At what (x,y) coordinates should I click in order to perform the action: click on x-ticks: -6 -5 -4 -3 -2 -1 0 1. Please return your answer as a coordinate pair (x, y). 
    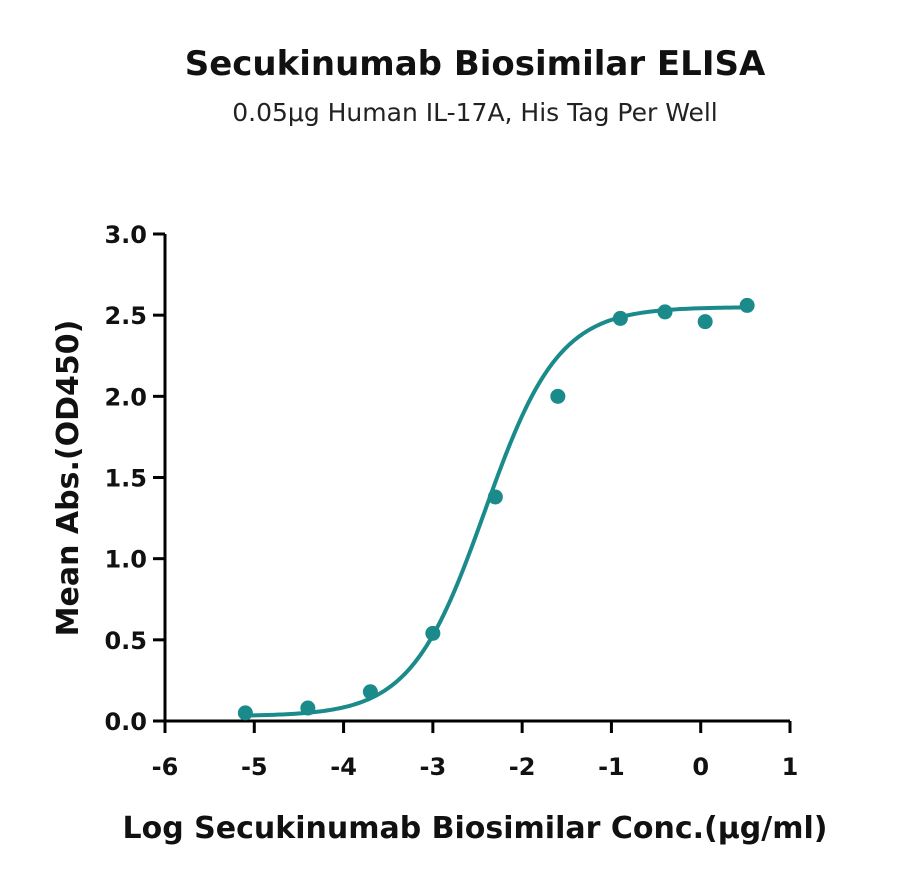
    Looking at the image, I should click on (475, 751).